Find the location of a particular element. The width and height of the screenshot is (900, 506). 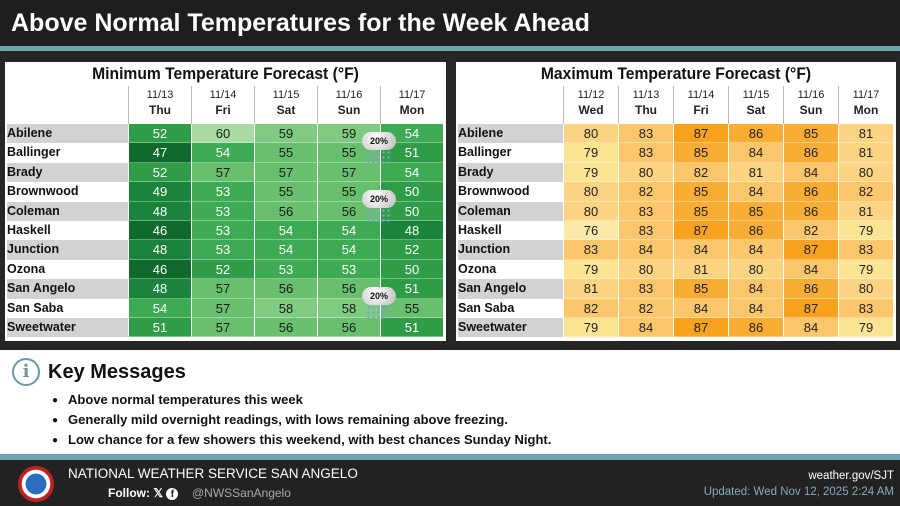

social-handle: @NWSSanAngelo is located at coordinates (241, 493).